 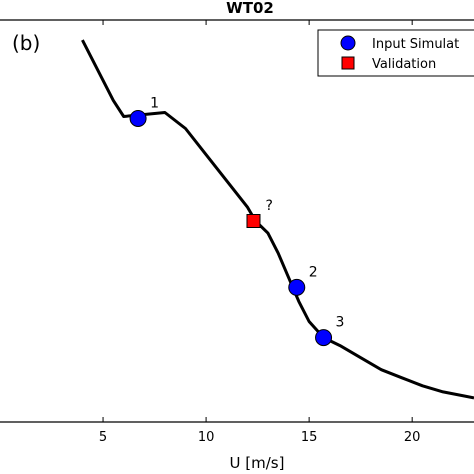 I want to click on legend-entry-label: Input Simulat, so click(x=415, y=44).